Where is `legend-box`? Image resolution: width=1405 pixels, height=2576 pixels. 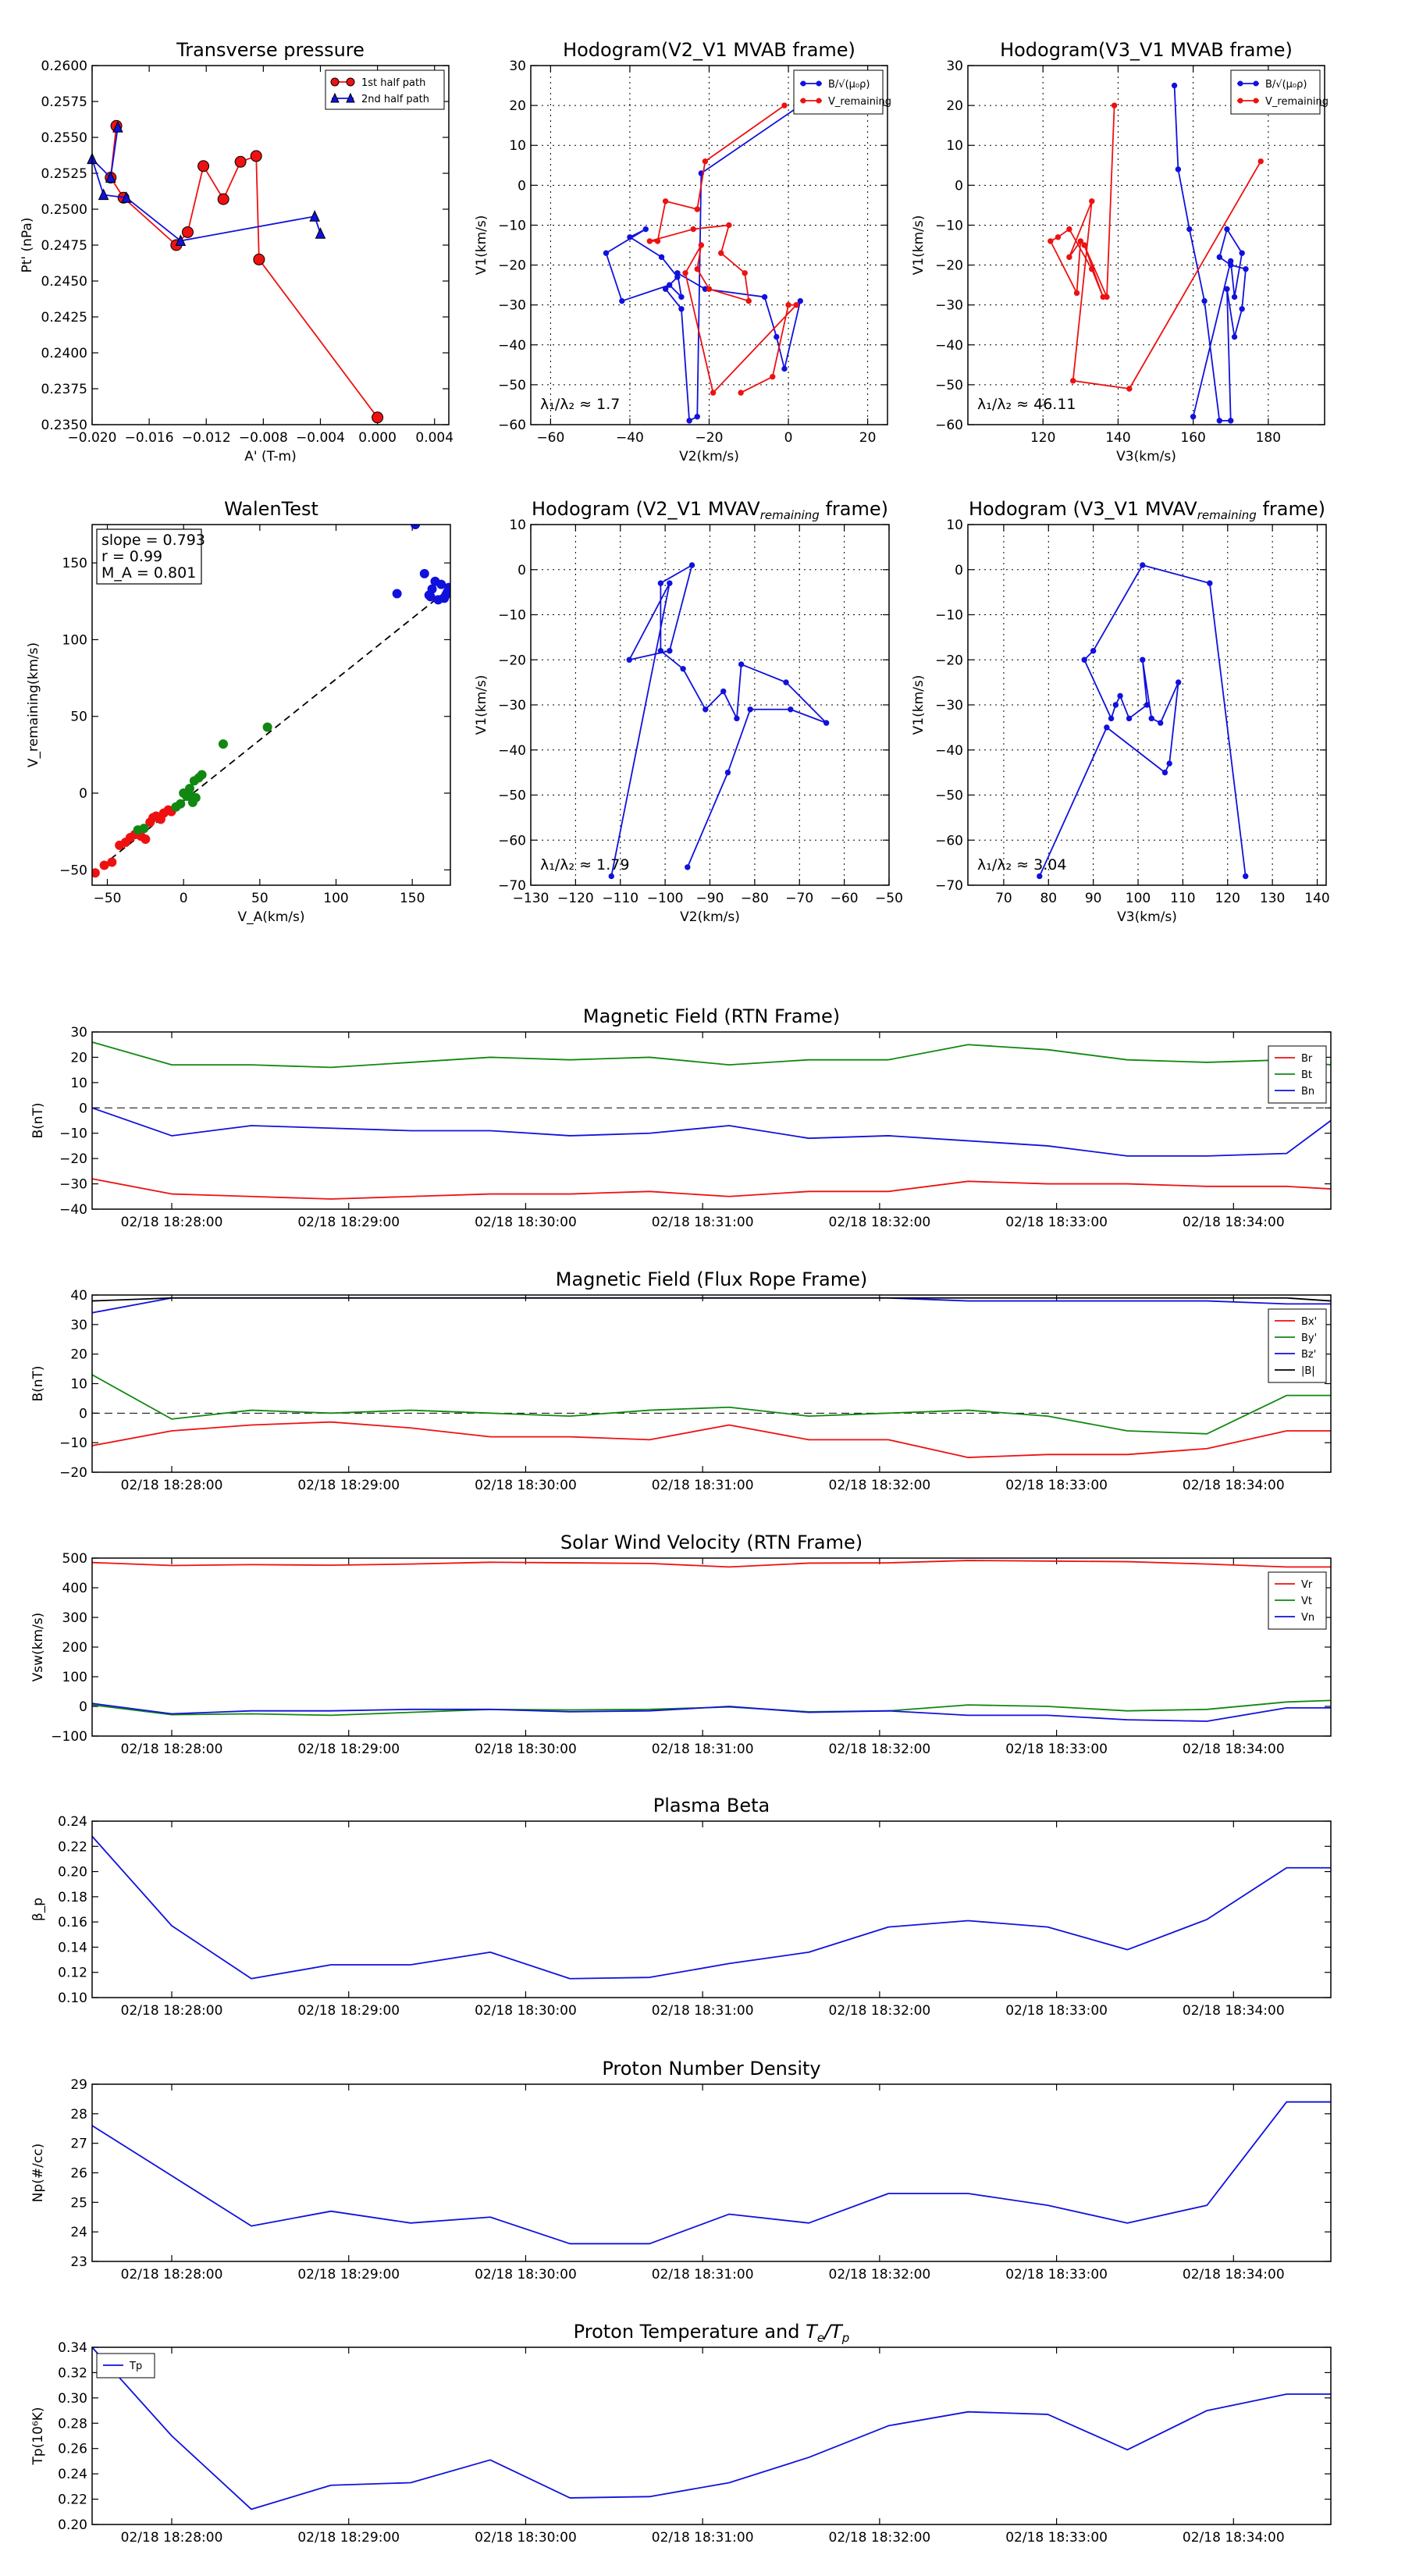
legend-box is located at coordinates (1276, 92).